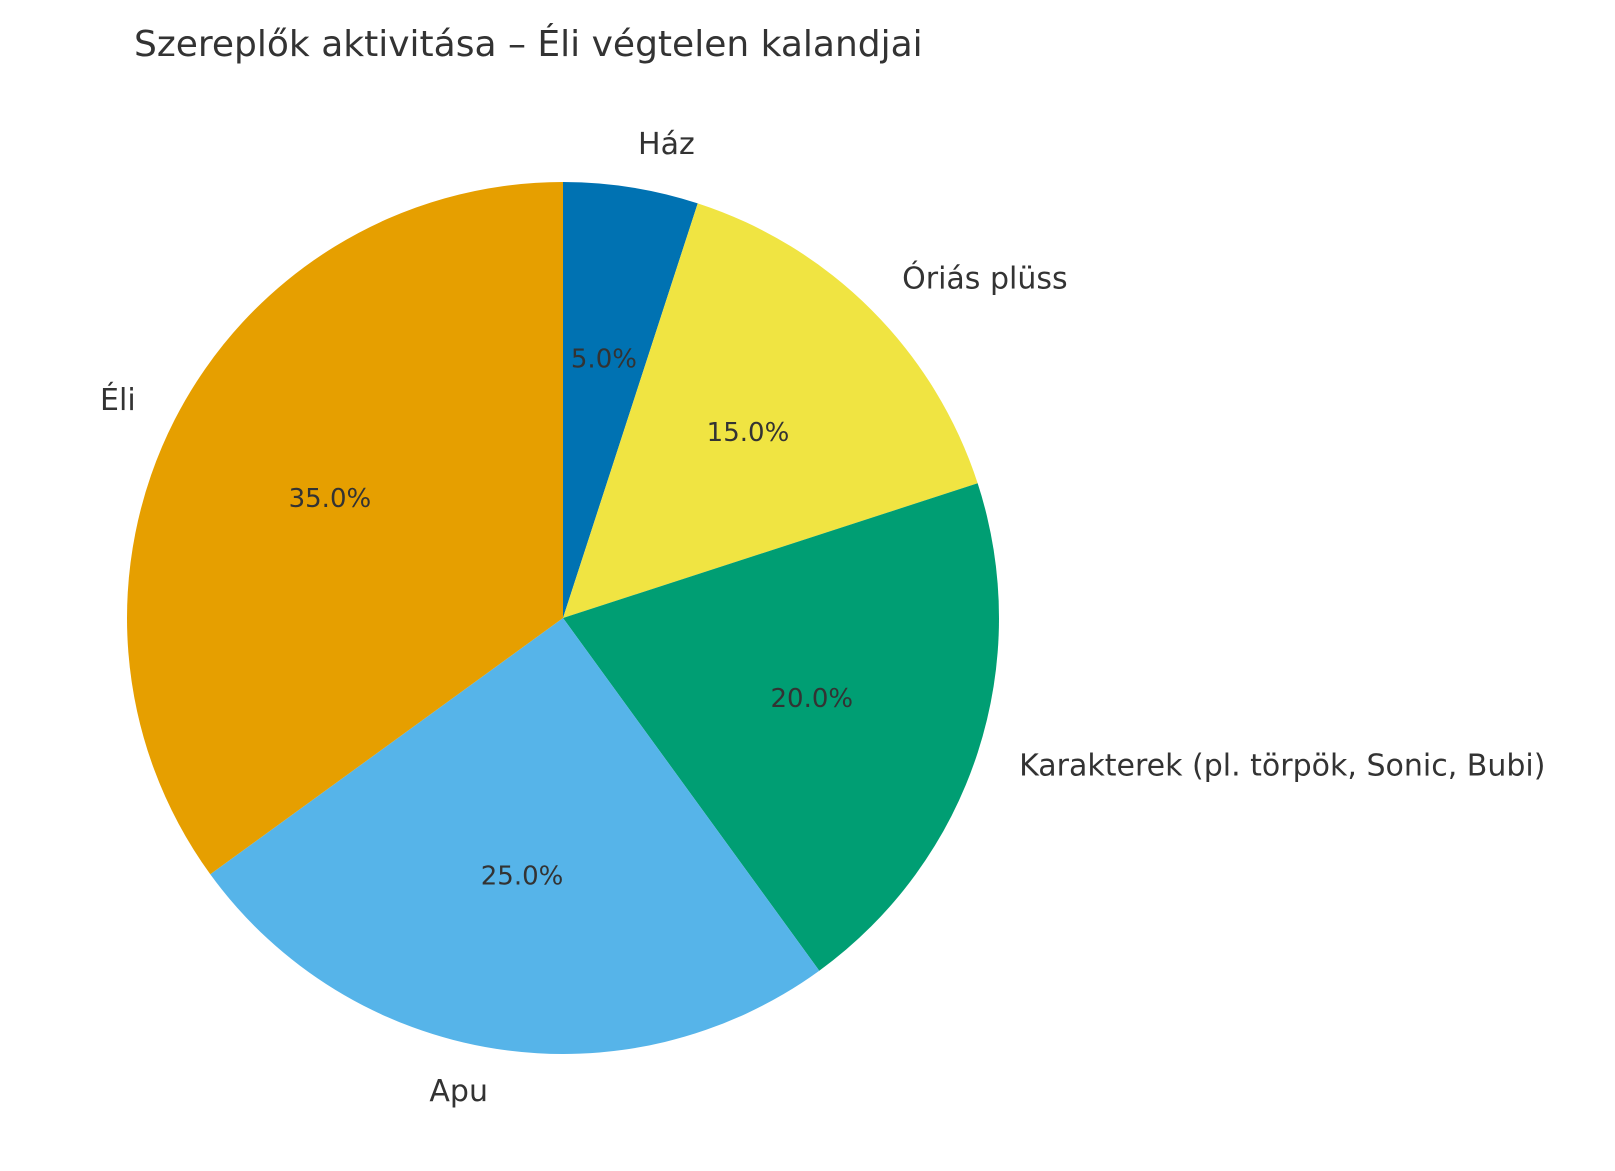 This screenshot has height=1171, width=1615. What do you see at coordinates (515, 836) in the screenshot?
I see `pie-slice-apu` at bounding box center [515, 836].